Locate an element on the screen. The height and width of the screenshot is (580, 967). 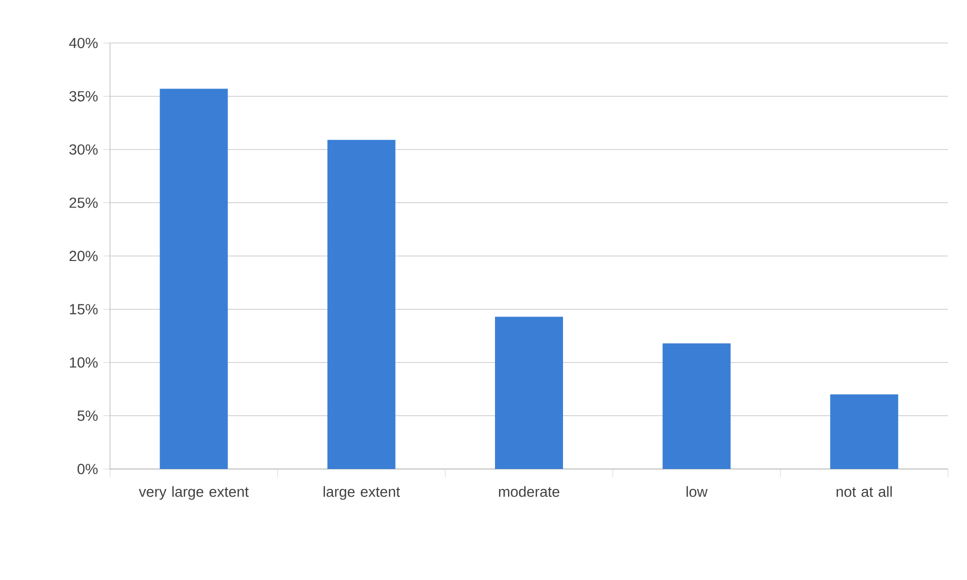
x-tick-label: moderate is located at coordinates (529, 491).